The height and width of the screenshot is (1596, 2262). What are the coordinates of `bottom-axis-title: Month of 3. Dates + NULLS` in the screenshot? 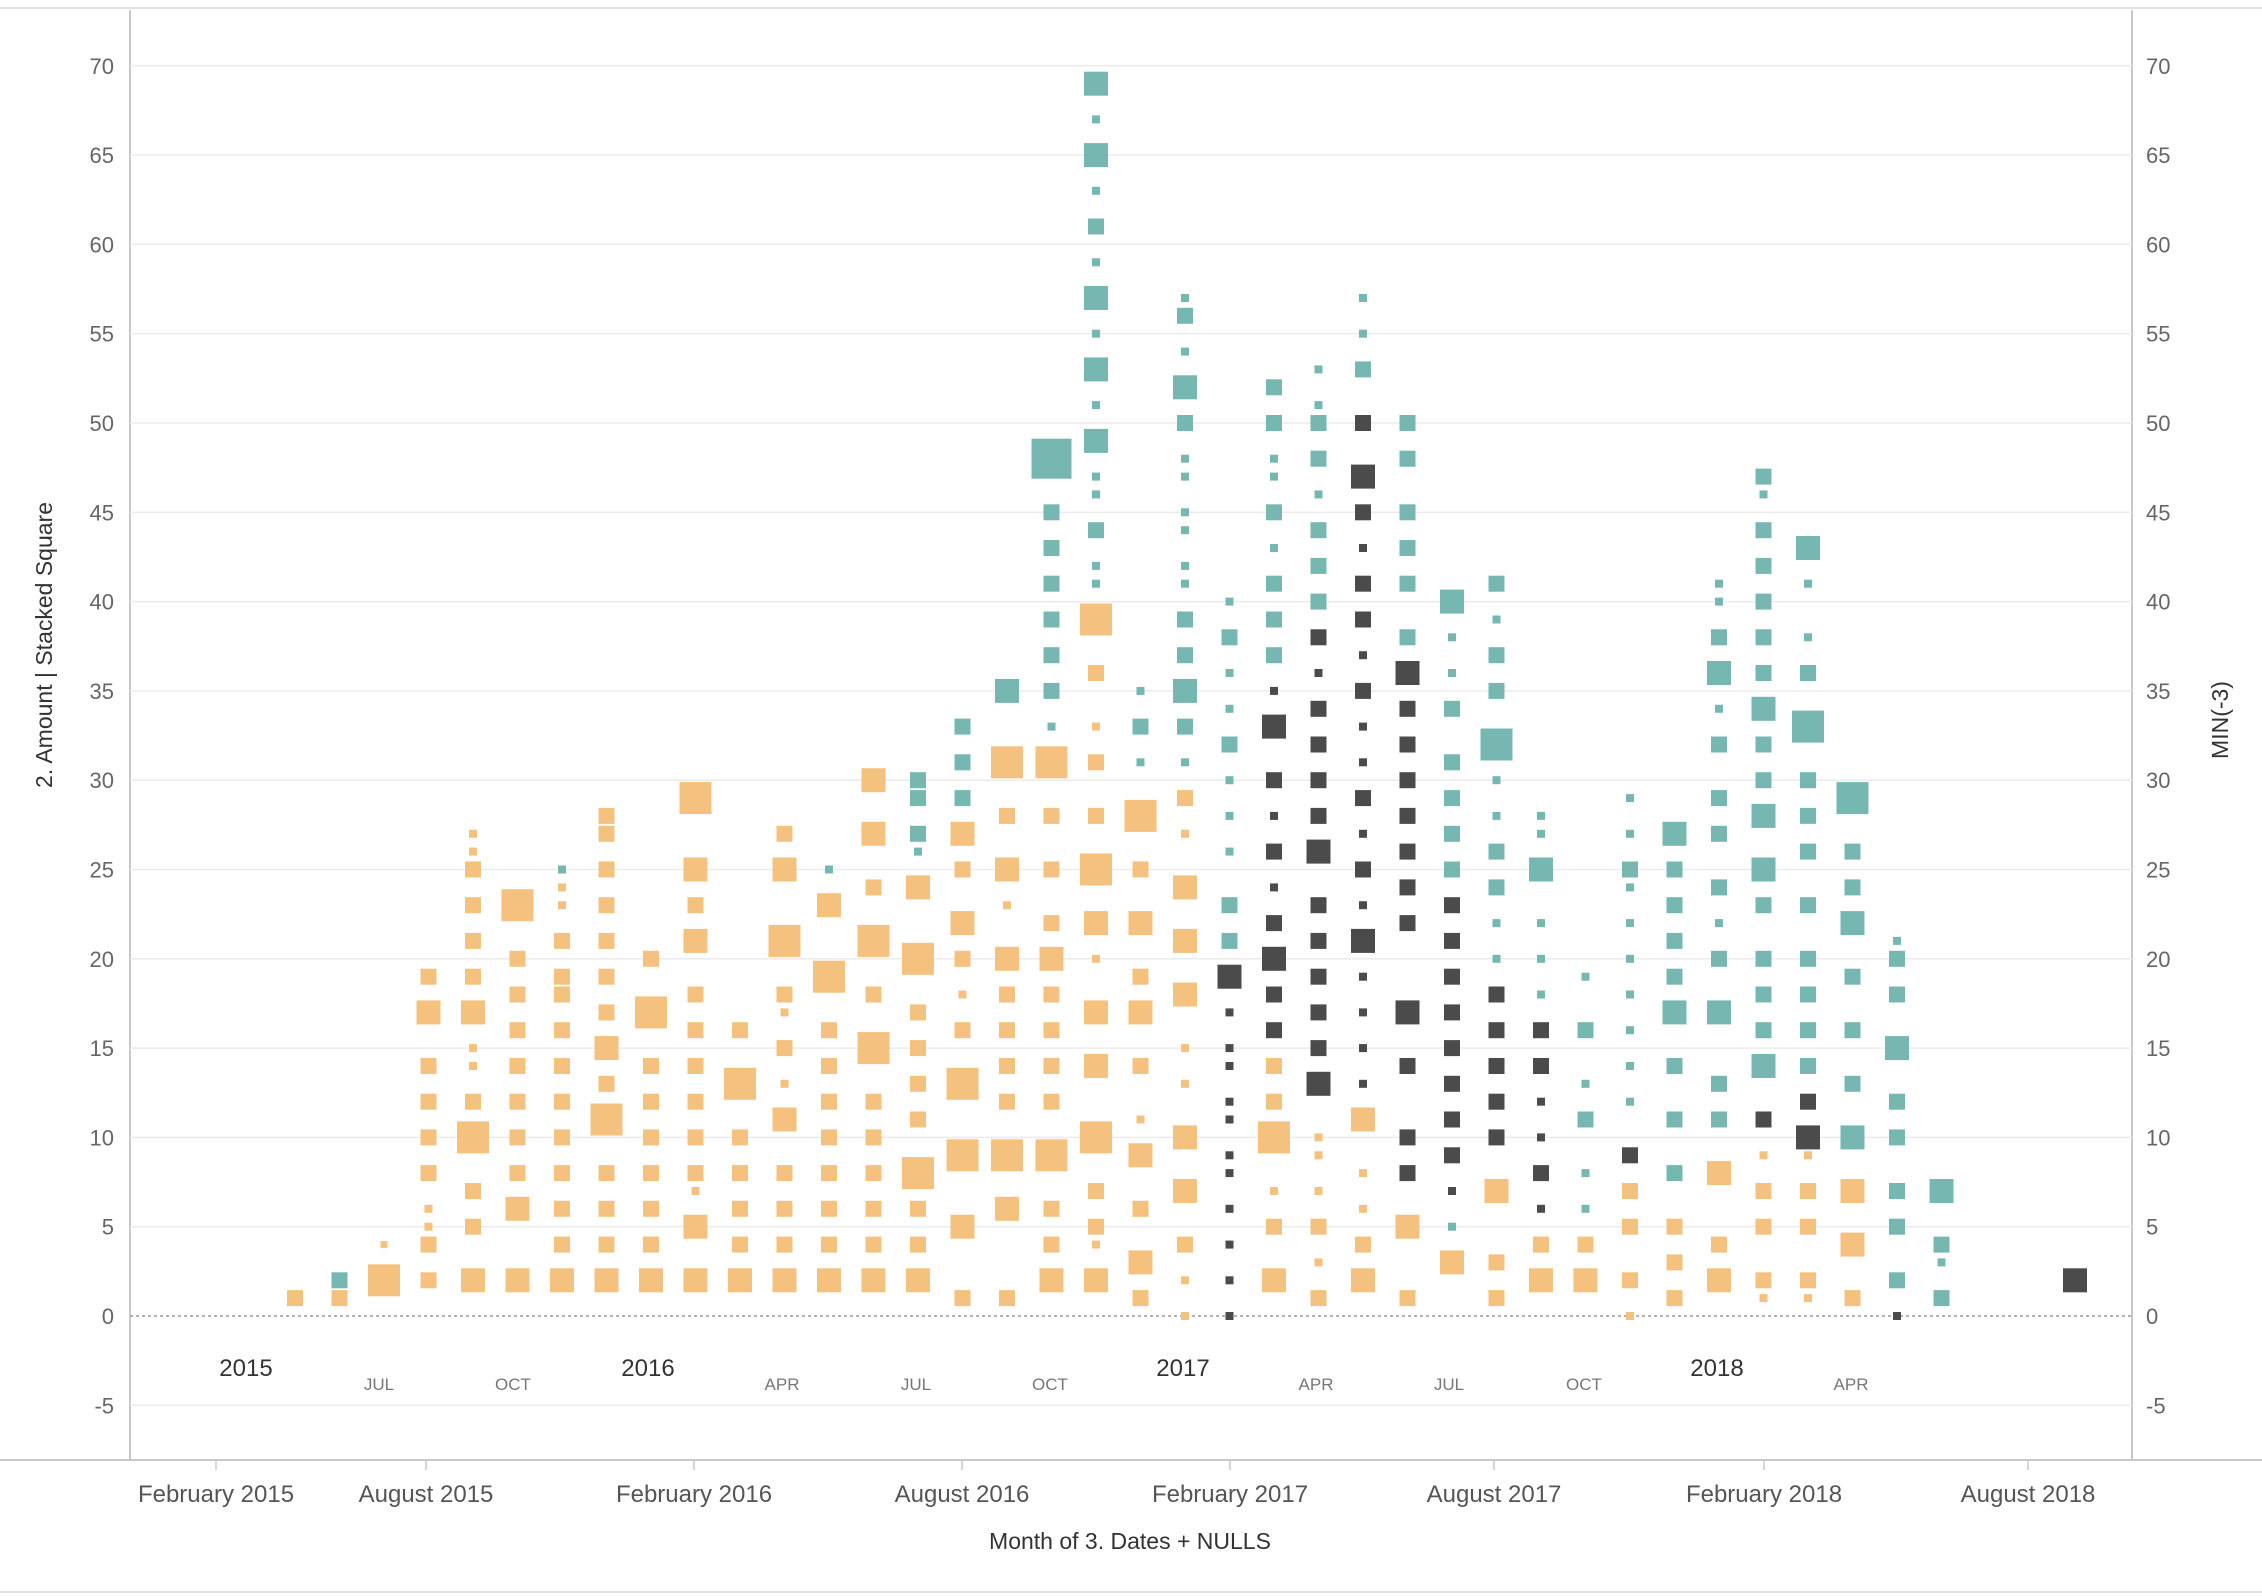 It's located at (1130, 1541).